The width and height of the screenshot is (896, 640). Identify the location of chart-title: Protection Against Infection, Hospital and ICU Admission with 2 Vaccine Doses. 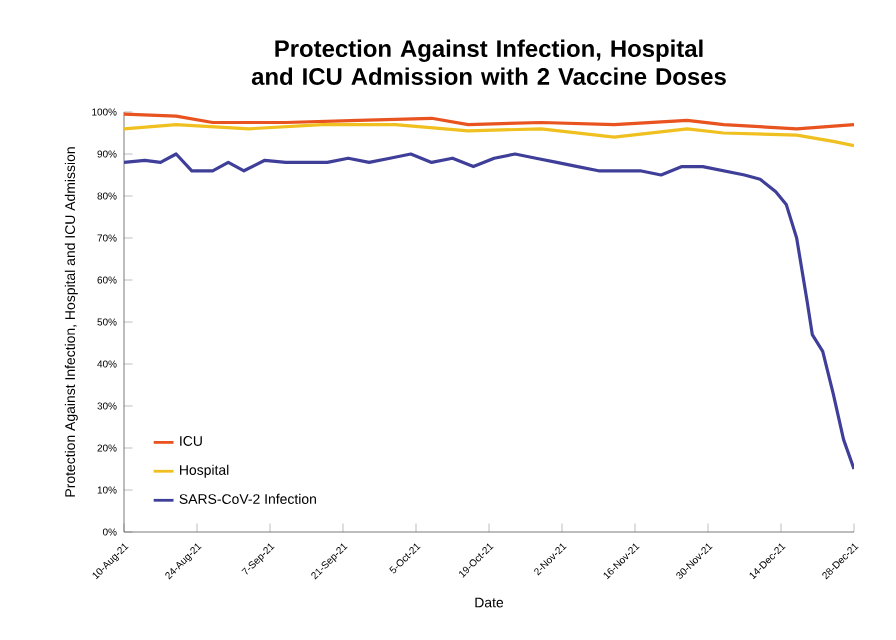
(488, 62).